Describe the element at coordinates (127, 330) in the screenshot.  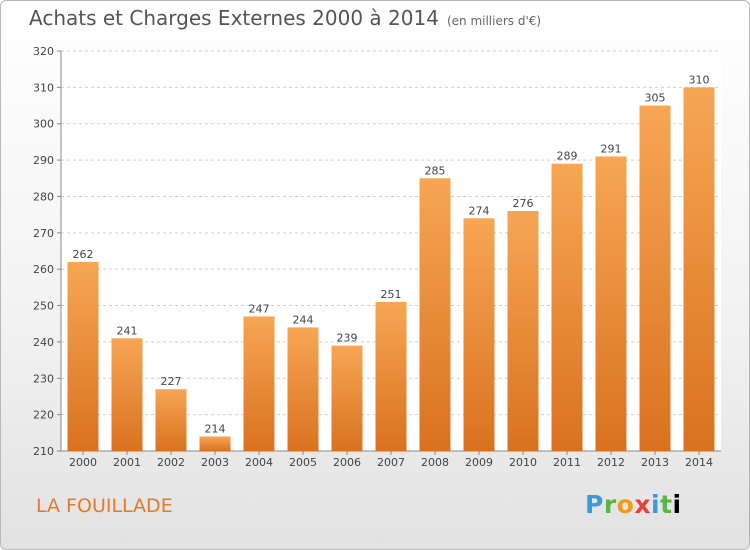
I see `bar-value-label: 241` at that location.